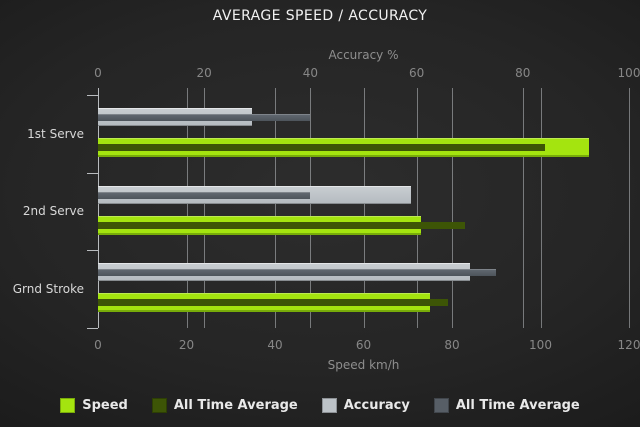 The width and height of the screenshot is (640, 427). What do you see at coordinates (53, 211) in the screenshot?
I see `category-label: 2nd Serve` at bounding box center [53, 211].